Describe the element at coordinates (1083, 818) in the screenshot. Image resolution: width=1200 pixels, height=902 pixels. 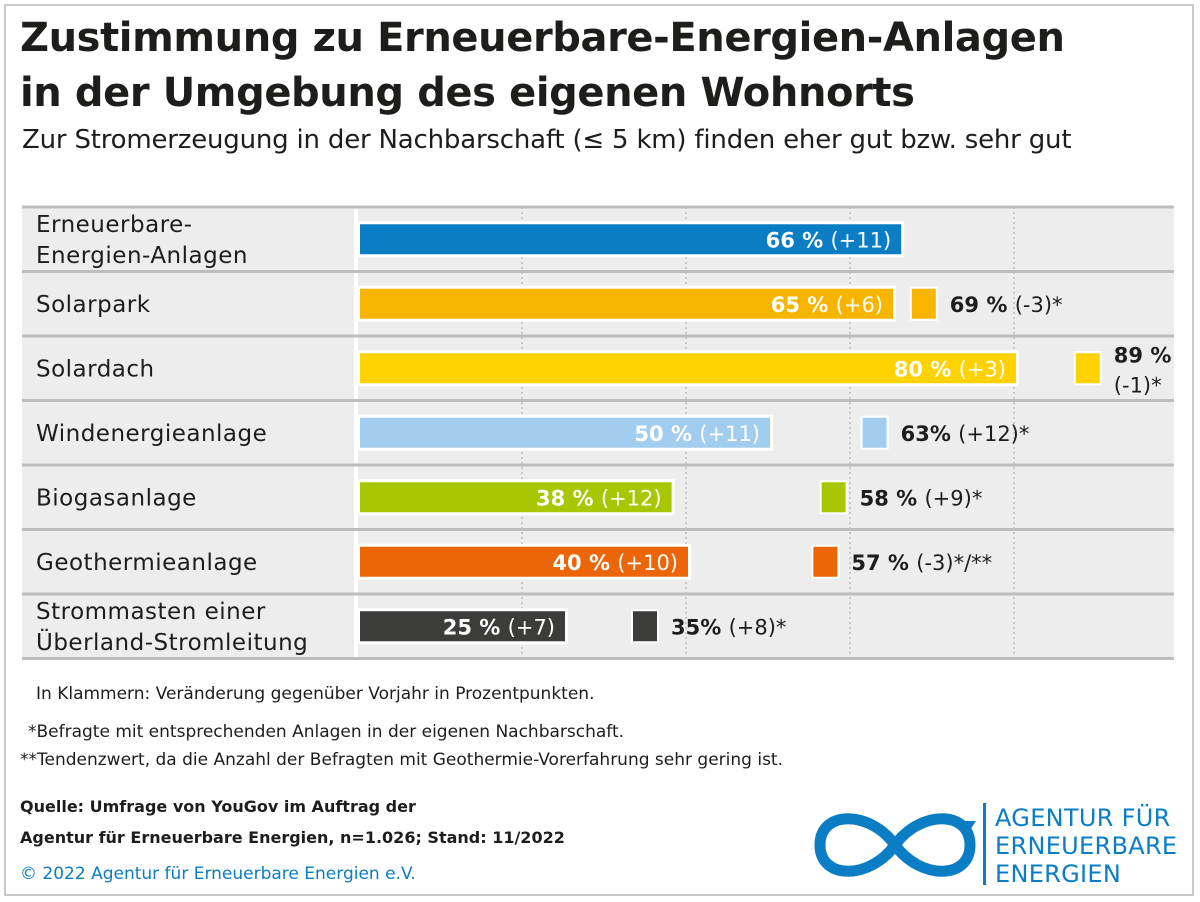
I see `logo-text-line1: AGENTUR FÜR` at that location.